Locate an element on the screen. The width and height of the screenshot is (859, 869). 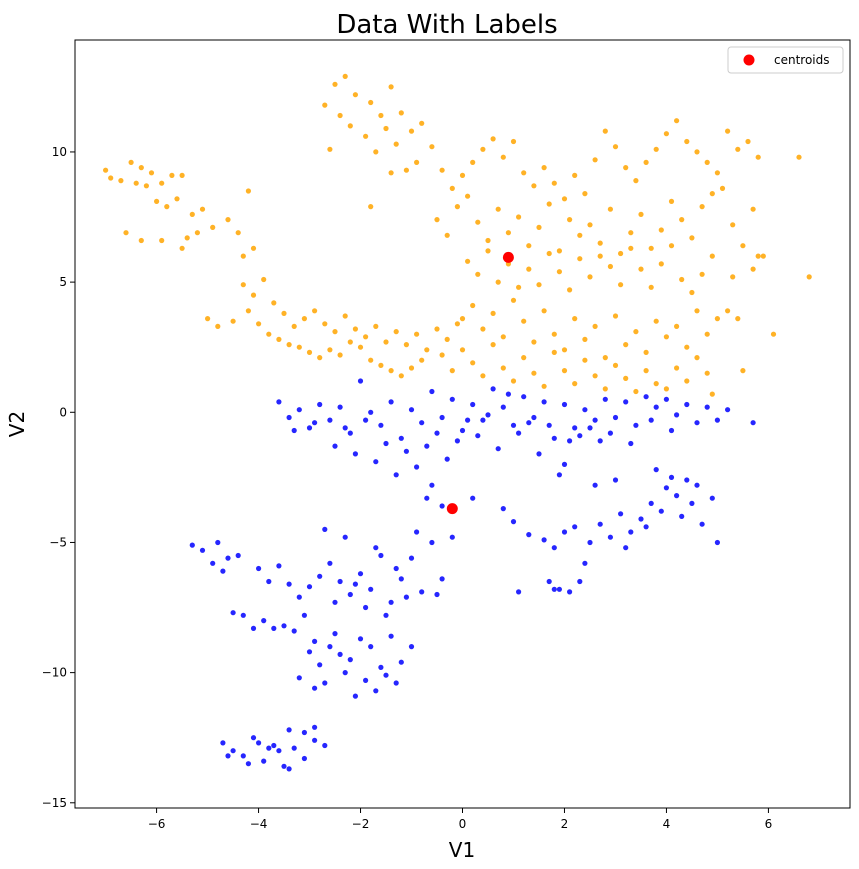
x-axis: −6 −4 −2 0 2 4 6 is located at coordinates (460, 819).